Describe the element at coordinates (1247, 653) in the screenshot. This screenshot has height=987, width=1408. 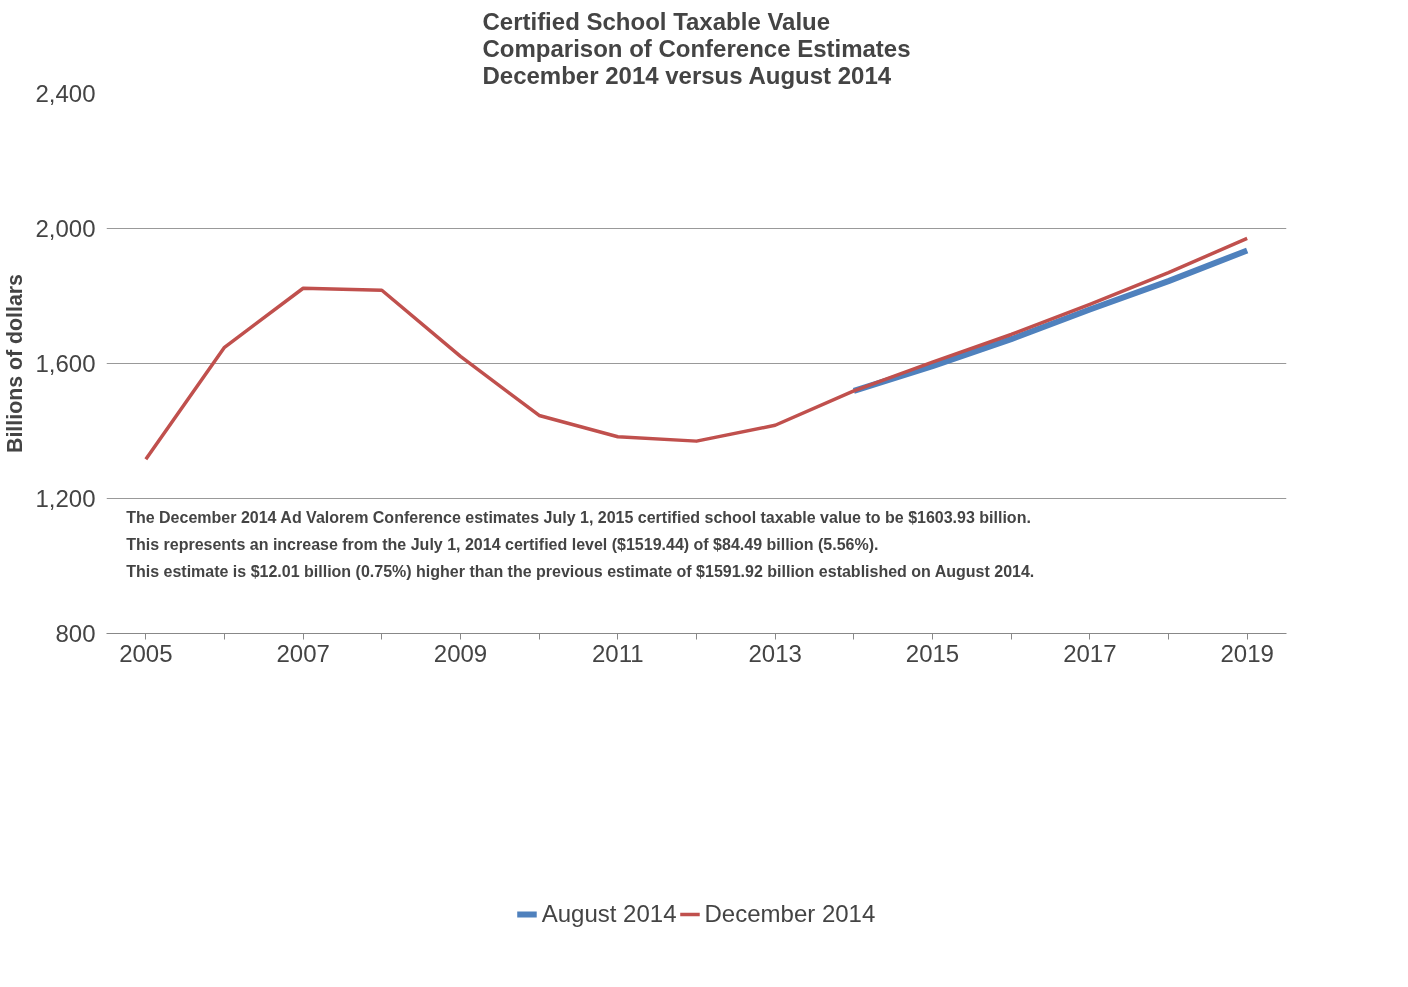
I see `x-tick-label: 2019` at that location.